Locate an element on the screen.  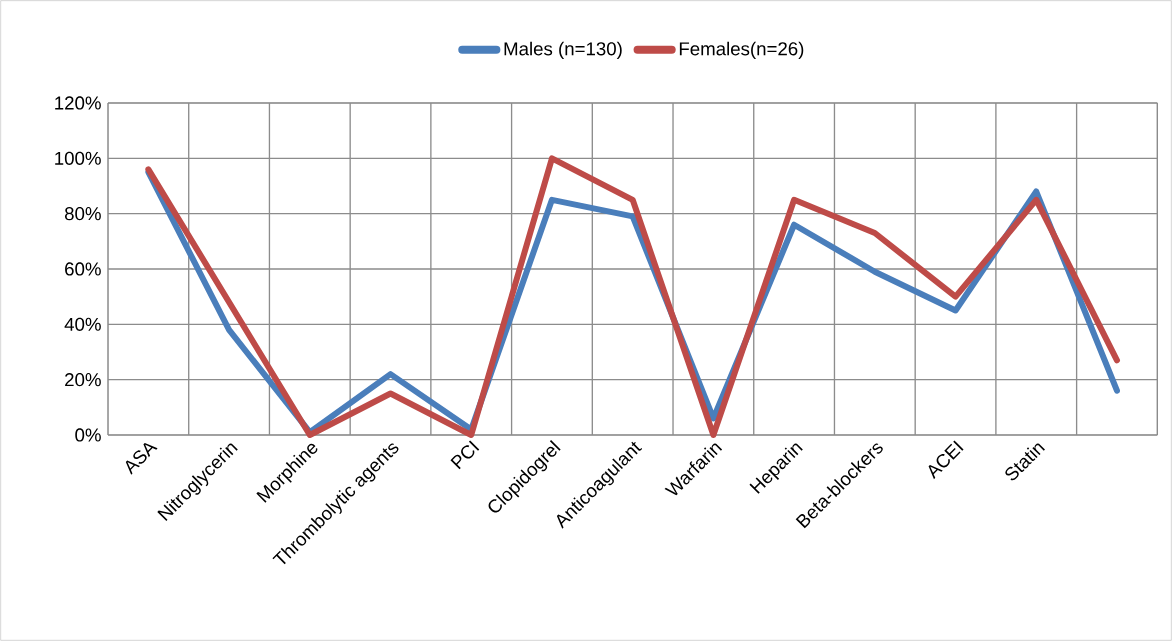
y-tick-label: 20% is located at coordinates (83, 380).